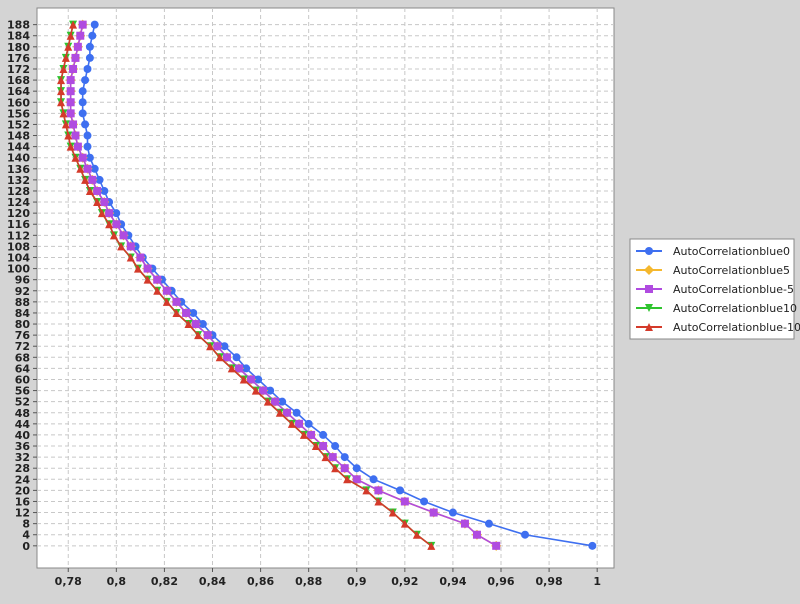 This screenshot has width=800, height=604. I want to click on y-tick-label: 32, so click(22, 457).